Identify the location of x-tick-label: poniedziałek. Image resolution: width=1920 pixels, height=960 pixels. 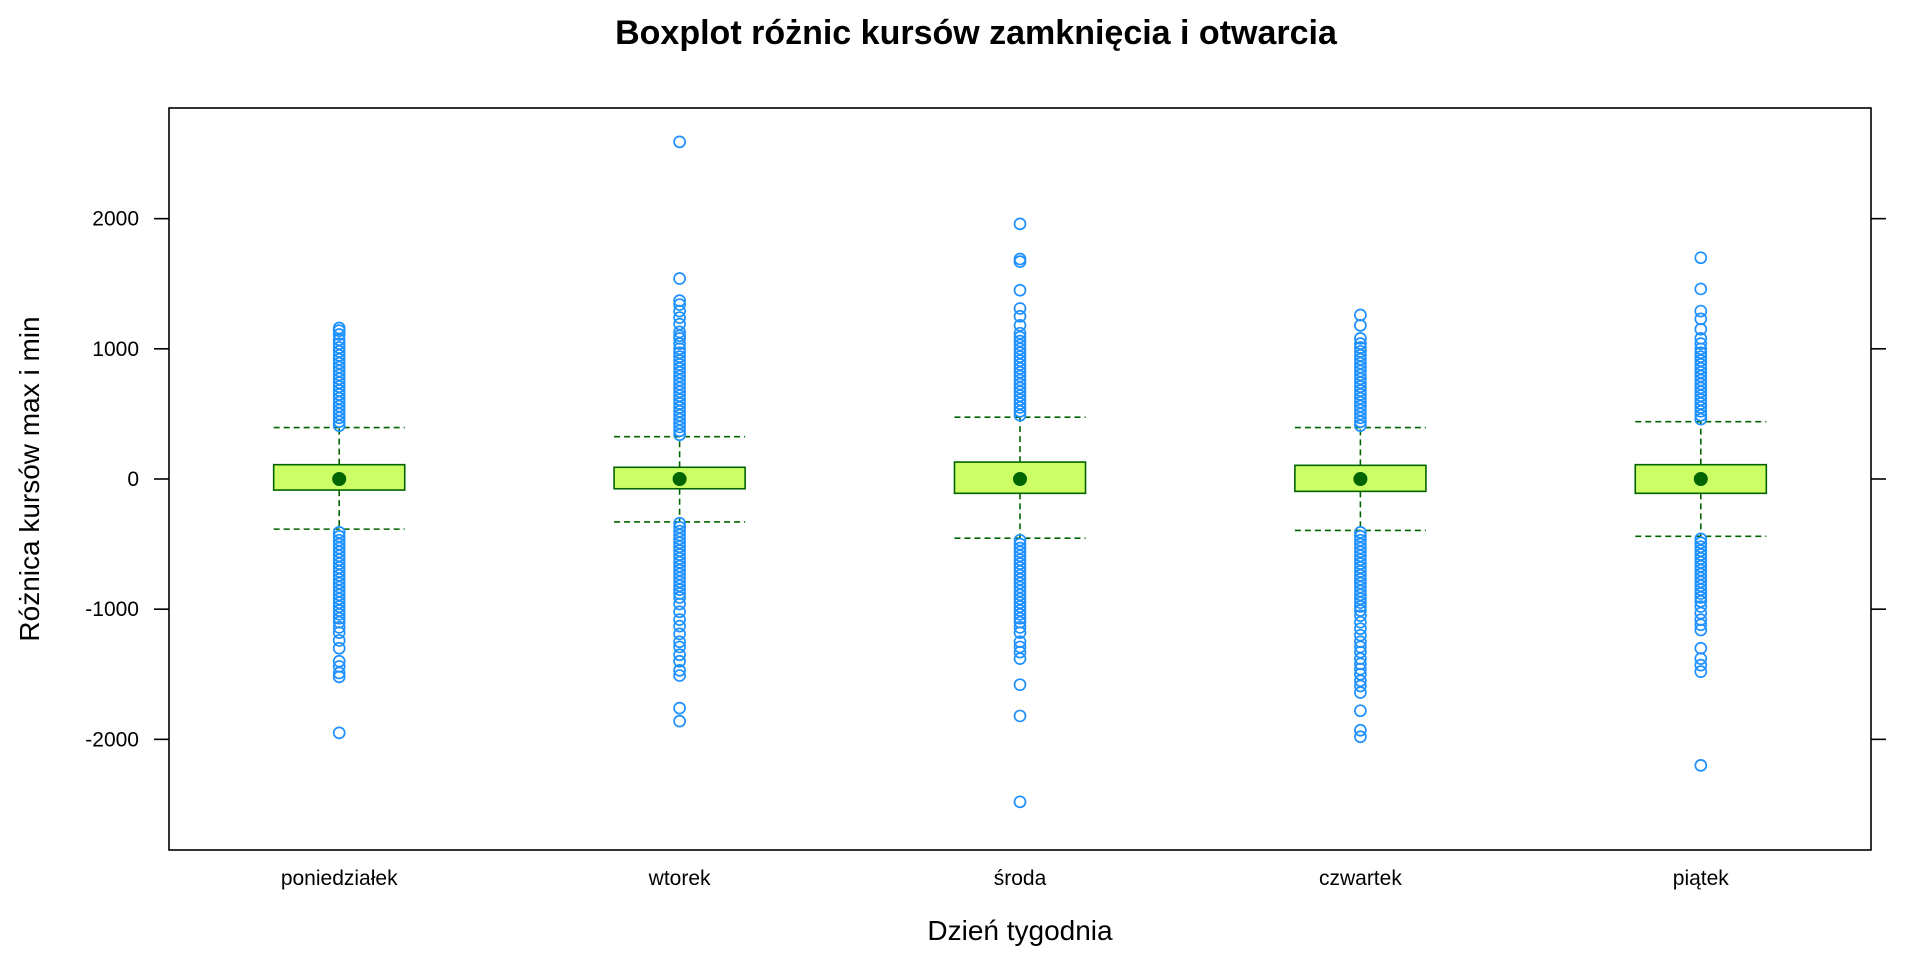
(339, 878).